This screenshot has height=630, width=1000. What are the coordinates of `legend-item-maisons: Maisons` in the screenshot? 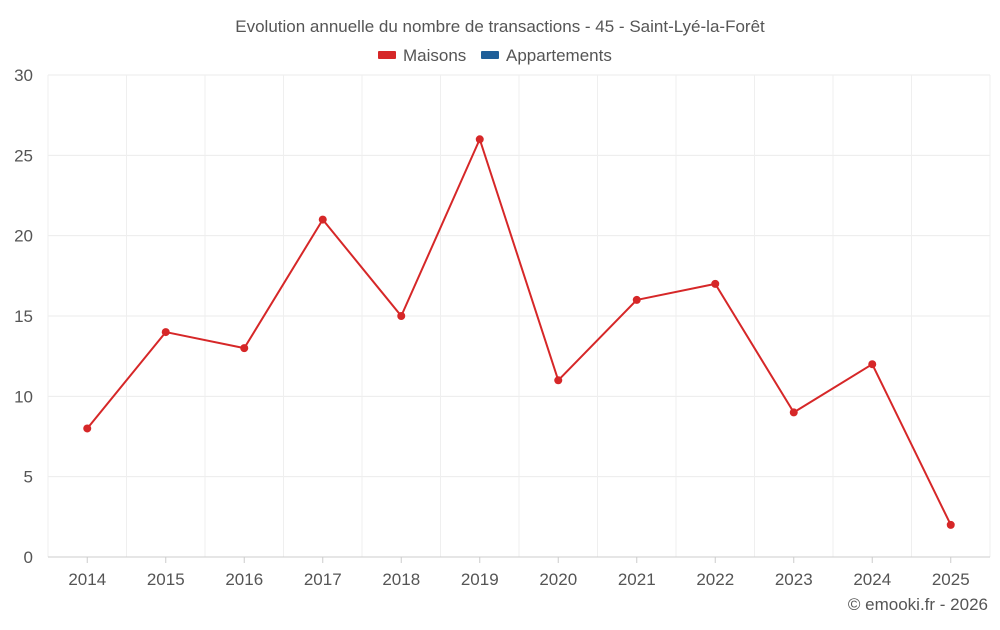 It's located at (422, 55).